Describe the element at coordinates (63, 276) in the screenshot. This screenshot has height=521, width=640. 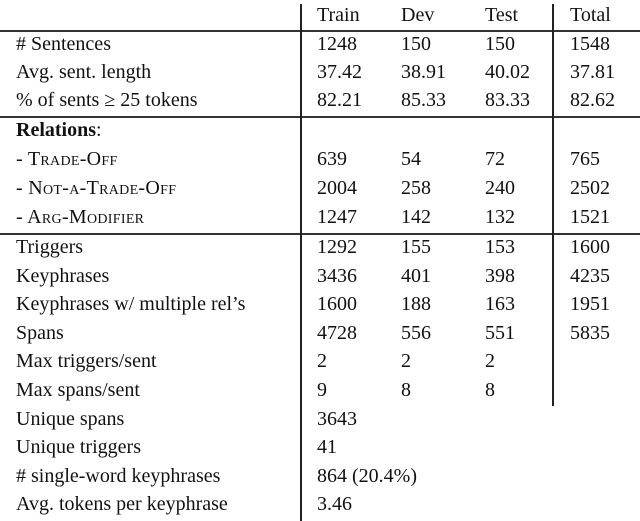
I see `row-label: Keyphrases` at that location.